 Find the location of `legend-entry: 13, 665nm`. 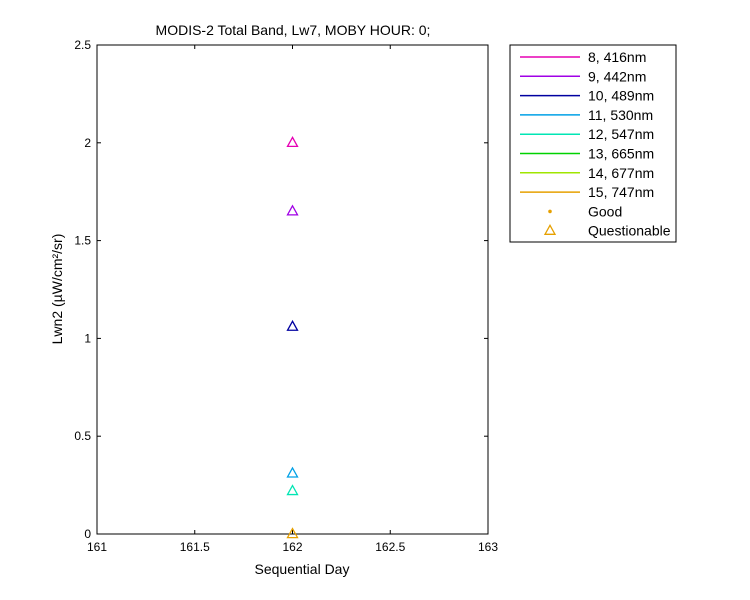

legend-entry: 13, 665nm is located at coordinates (621, 154).